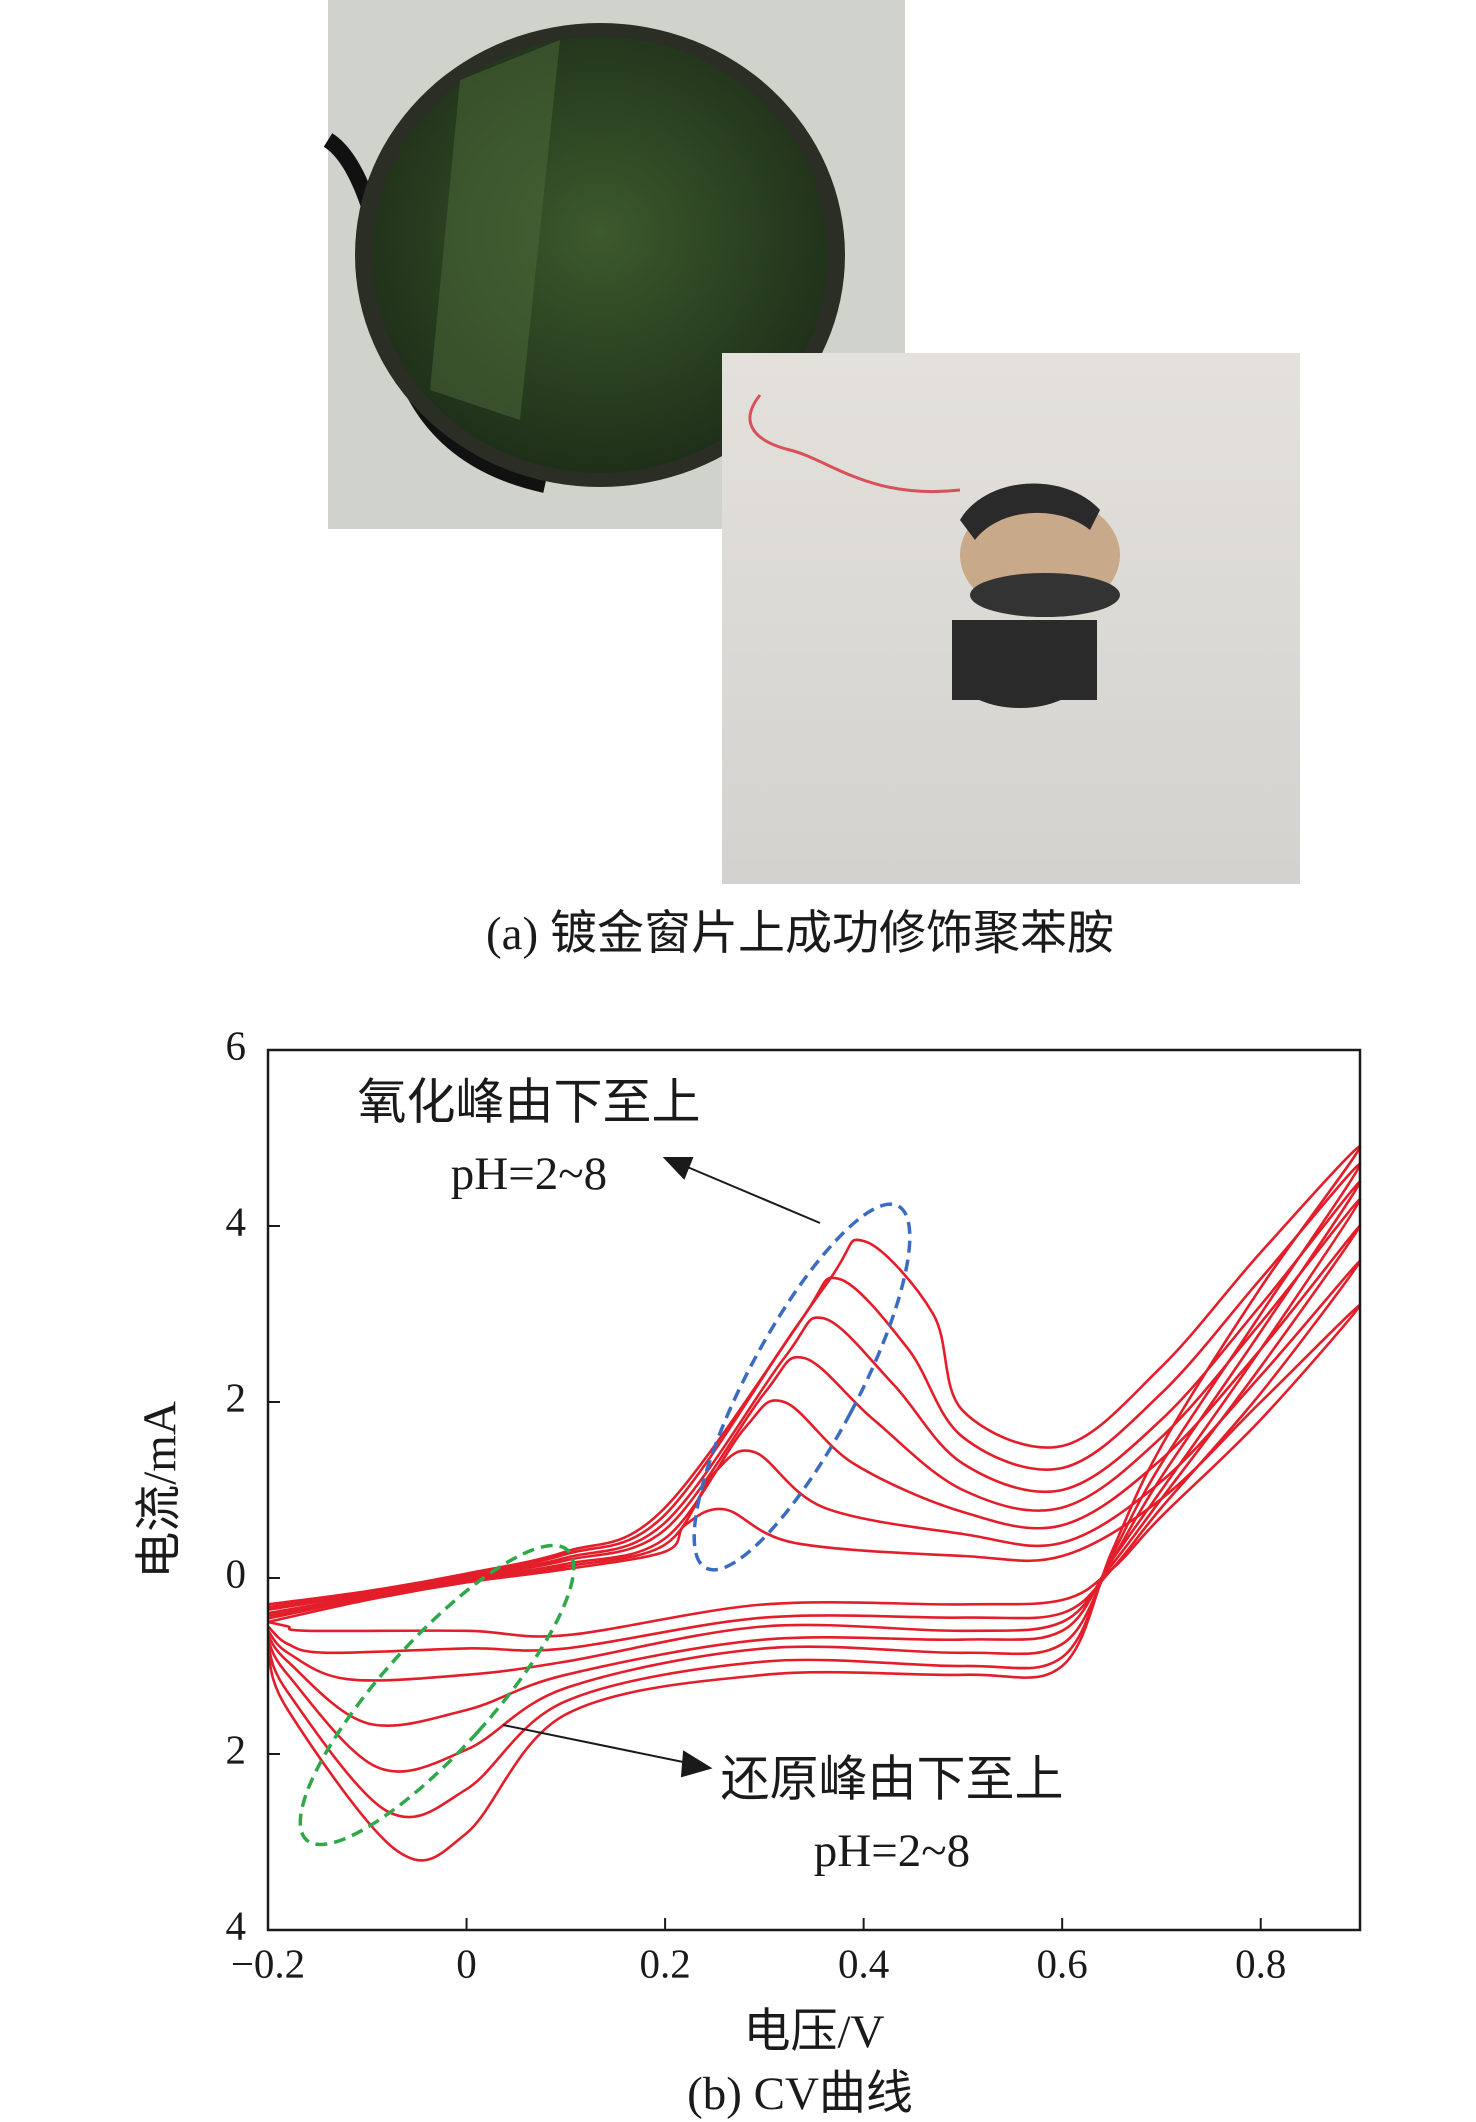 Image resolution: width=1476 pixels, height=2122 pixels. I want to click on x-tick-label: 0.6, so click(1062, 1963).